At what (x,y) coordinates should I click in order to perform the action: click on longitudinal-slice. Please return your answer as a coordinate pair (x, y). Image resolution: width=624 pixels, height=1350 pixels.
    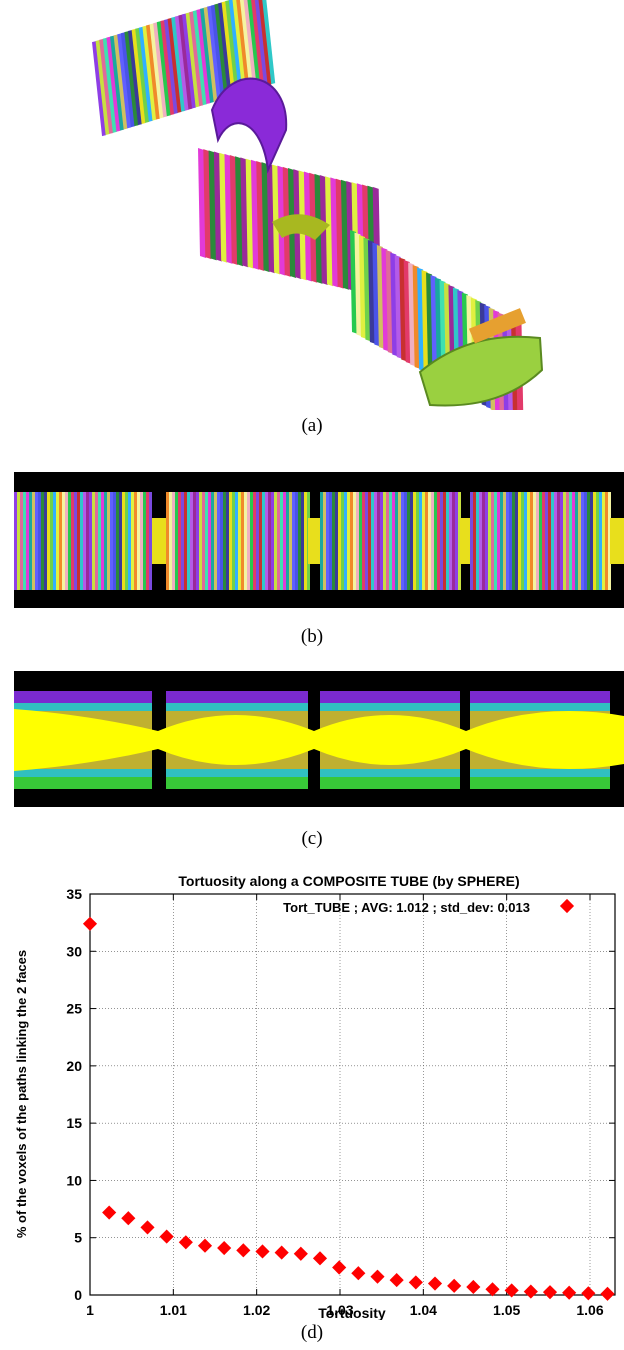
    Looking at the image, I should click on (319, 540).